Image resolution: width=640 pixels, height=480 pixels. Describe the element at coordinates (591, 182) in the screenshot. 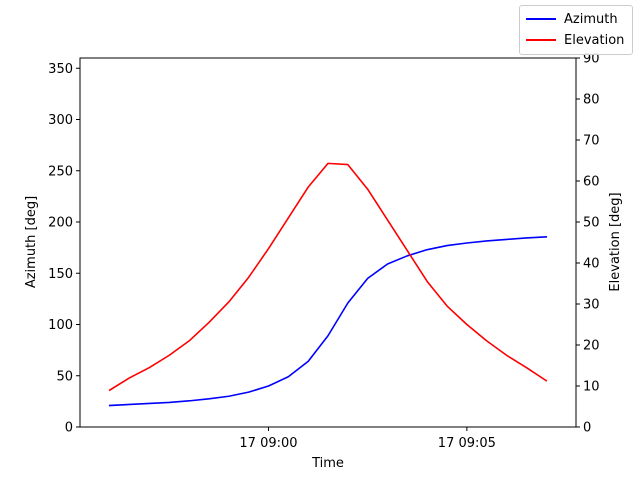

I see `right-axis-tick-label: 60` at that location.